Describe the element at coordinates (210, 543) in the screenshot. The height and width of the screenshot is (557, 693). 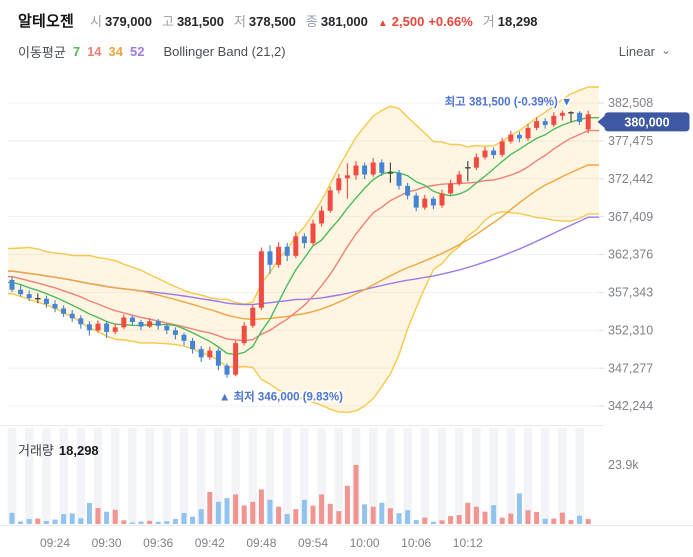
I see `x-axis-label: 09:42` at that location.